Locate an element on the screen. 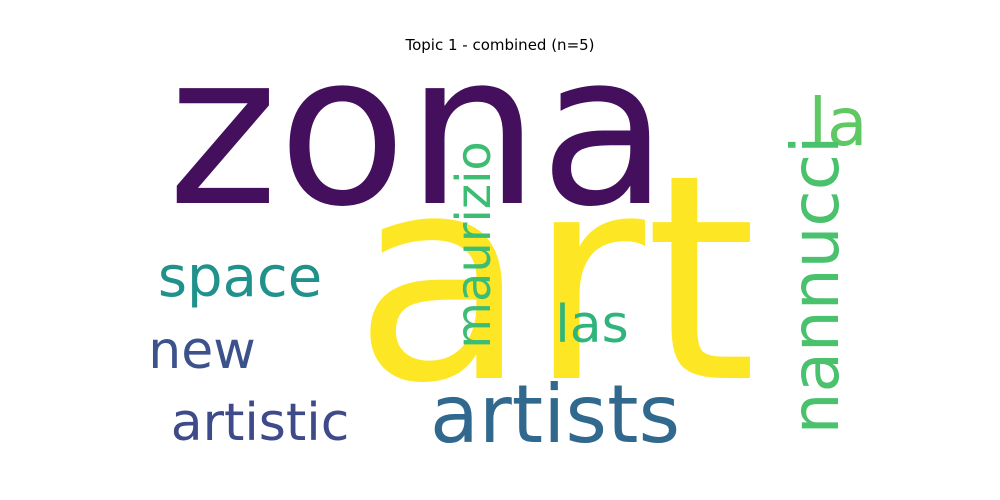 This screenshot has width=1000, height=500. word-la: la is located at coordinates (838, 122).